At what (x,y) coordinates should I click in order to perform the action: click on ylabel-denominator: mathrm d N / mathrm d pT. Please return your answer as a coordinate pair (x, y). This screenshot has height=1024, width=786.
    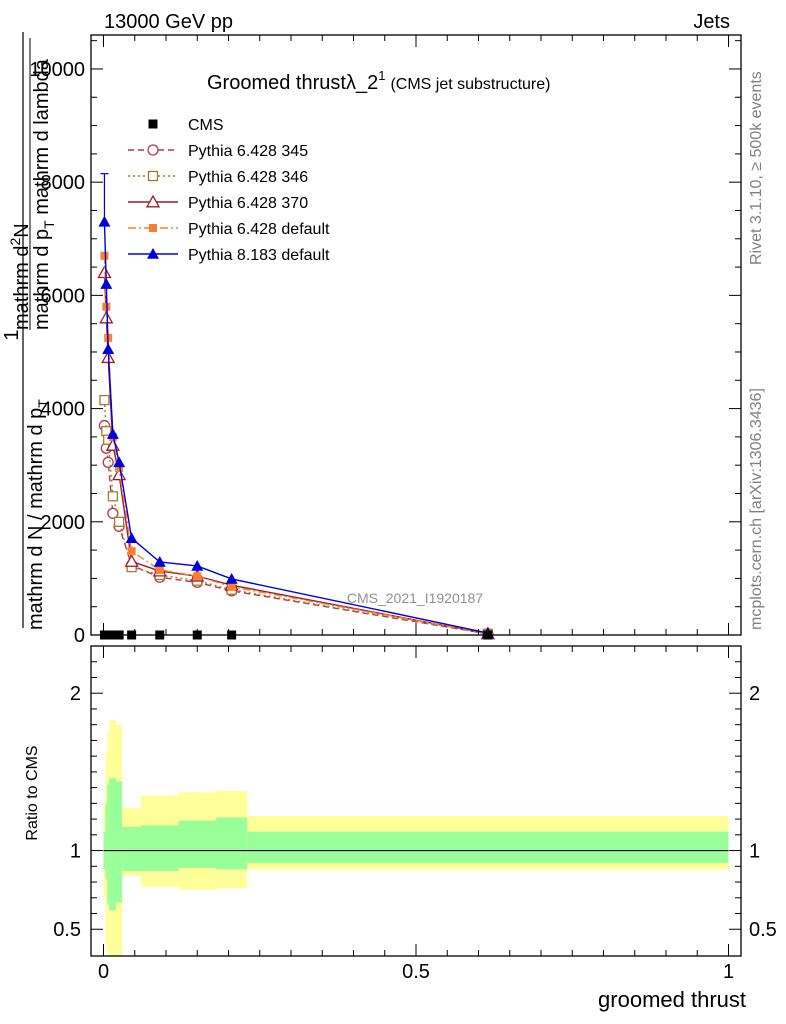
    Looking at the image, I should click on (38, 514).